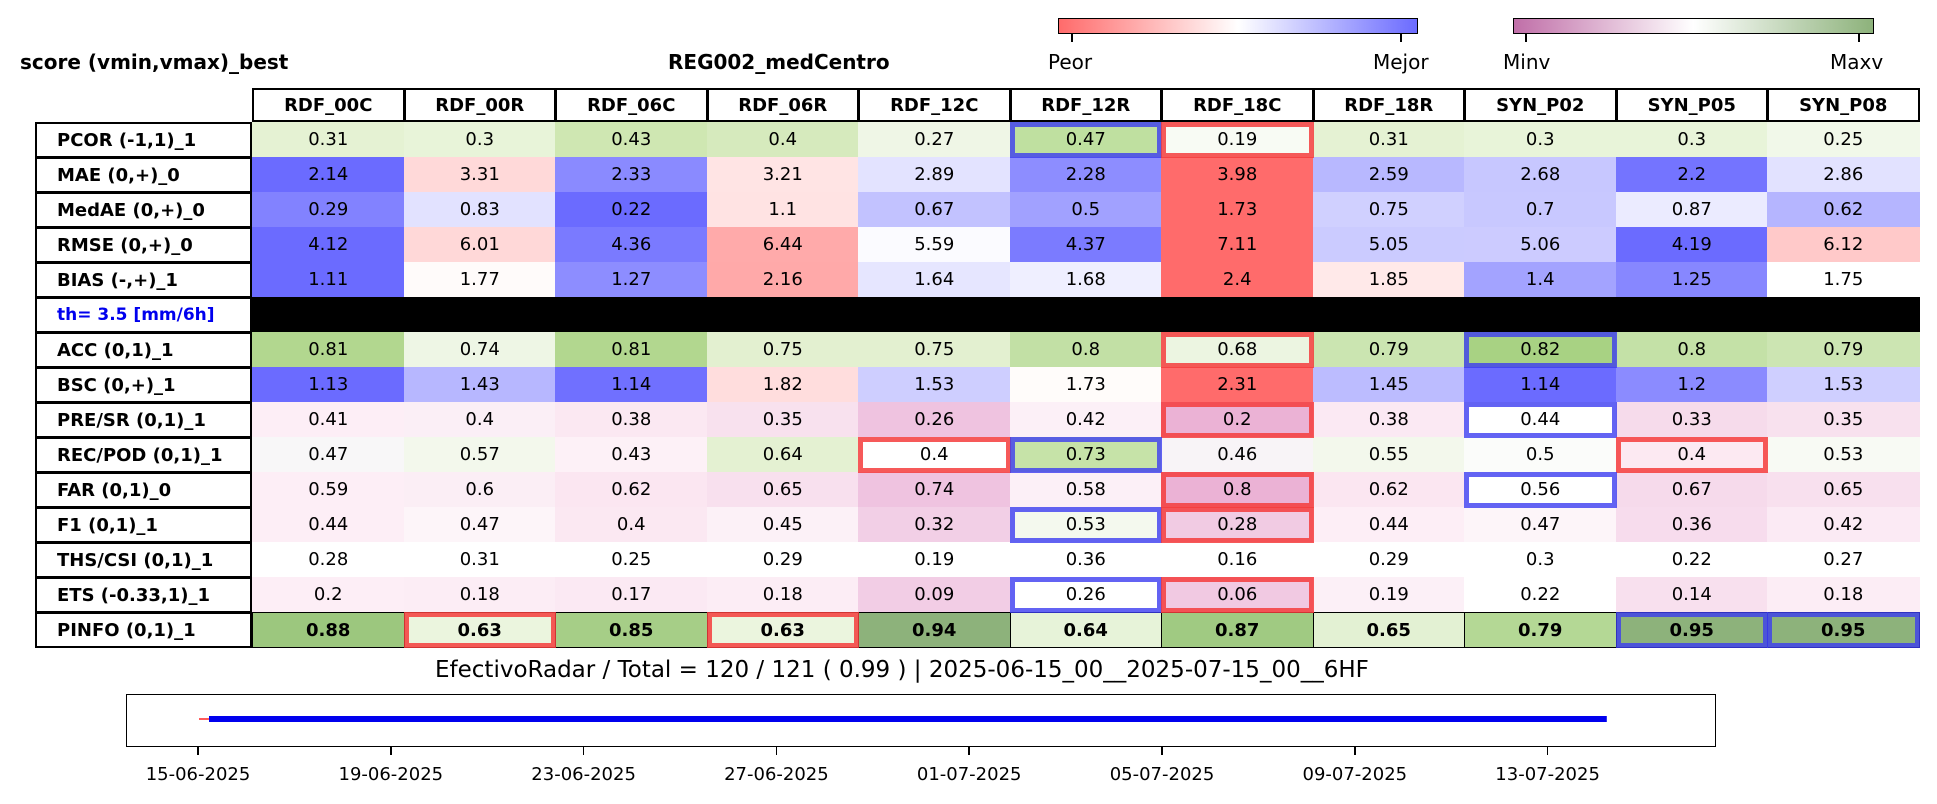  I want to click on cell-far-0-1-0-rdf-18r: 0.62, so click(1388, 489).